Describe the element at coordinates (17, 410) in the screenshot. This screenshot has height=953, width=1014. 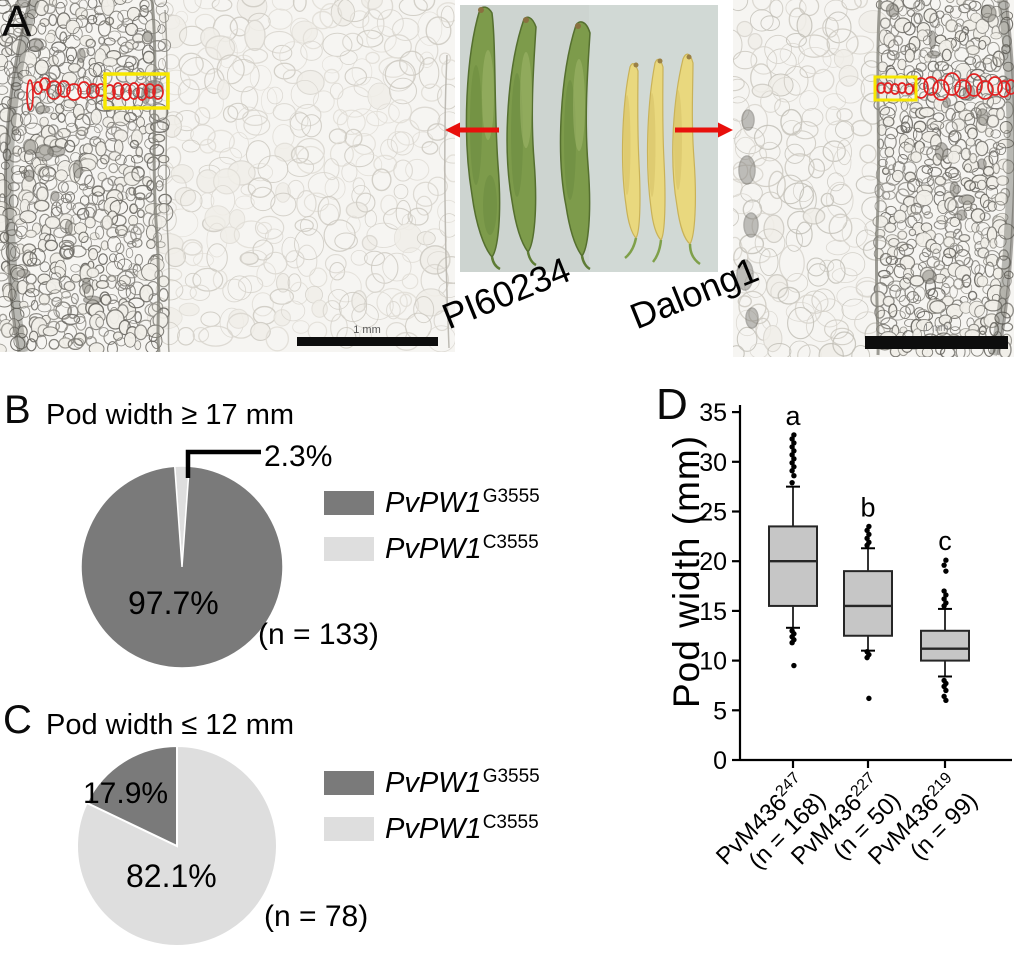
I see `panel-b-label: B` at that location.